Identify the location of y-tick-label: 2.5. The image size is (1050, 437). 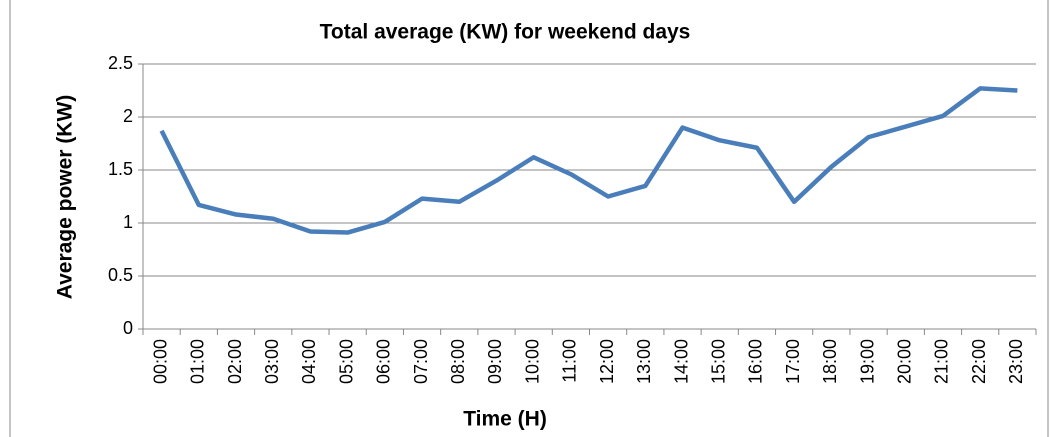
(120, 63).